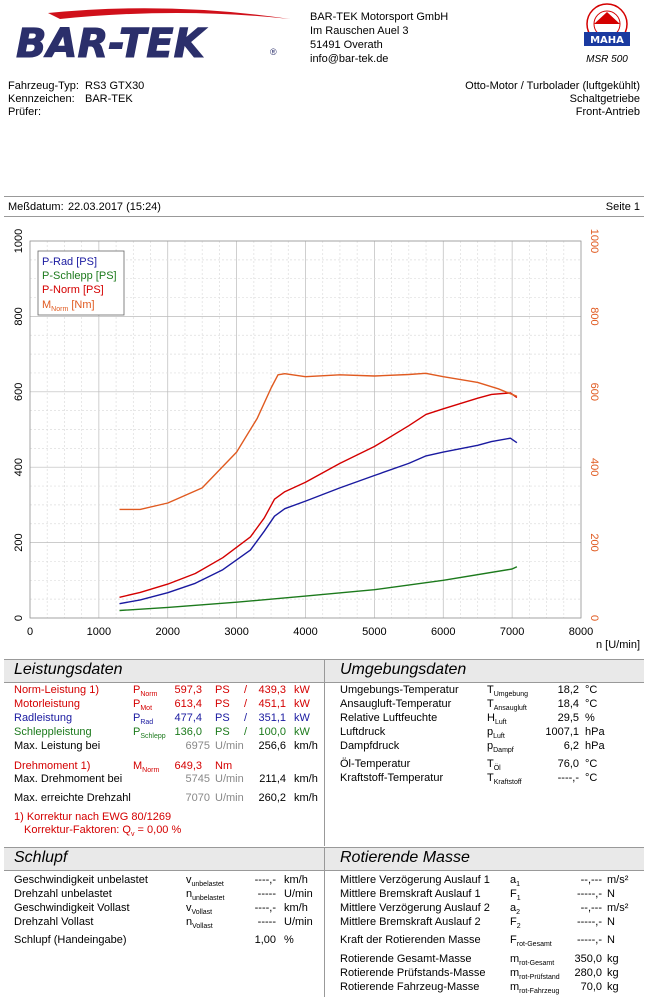  Describe the element at coordinates (197, 798) in the screenshot. I see `max-rpm-value: 7070` at that location.